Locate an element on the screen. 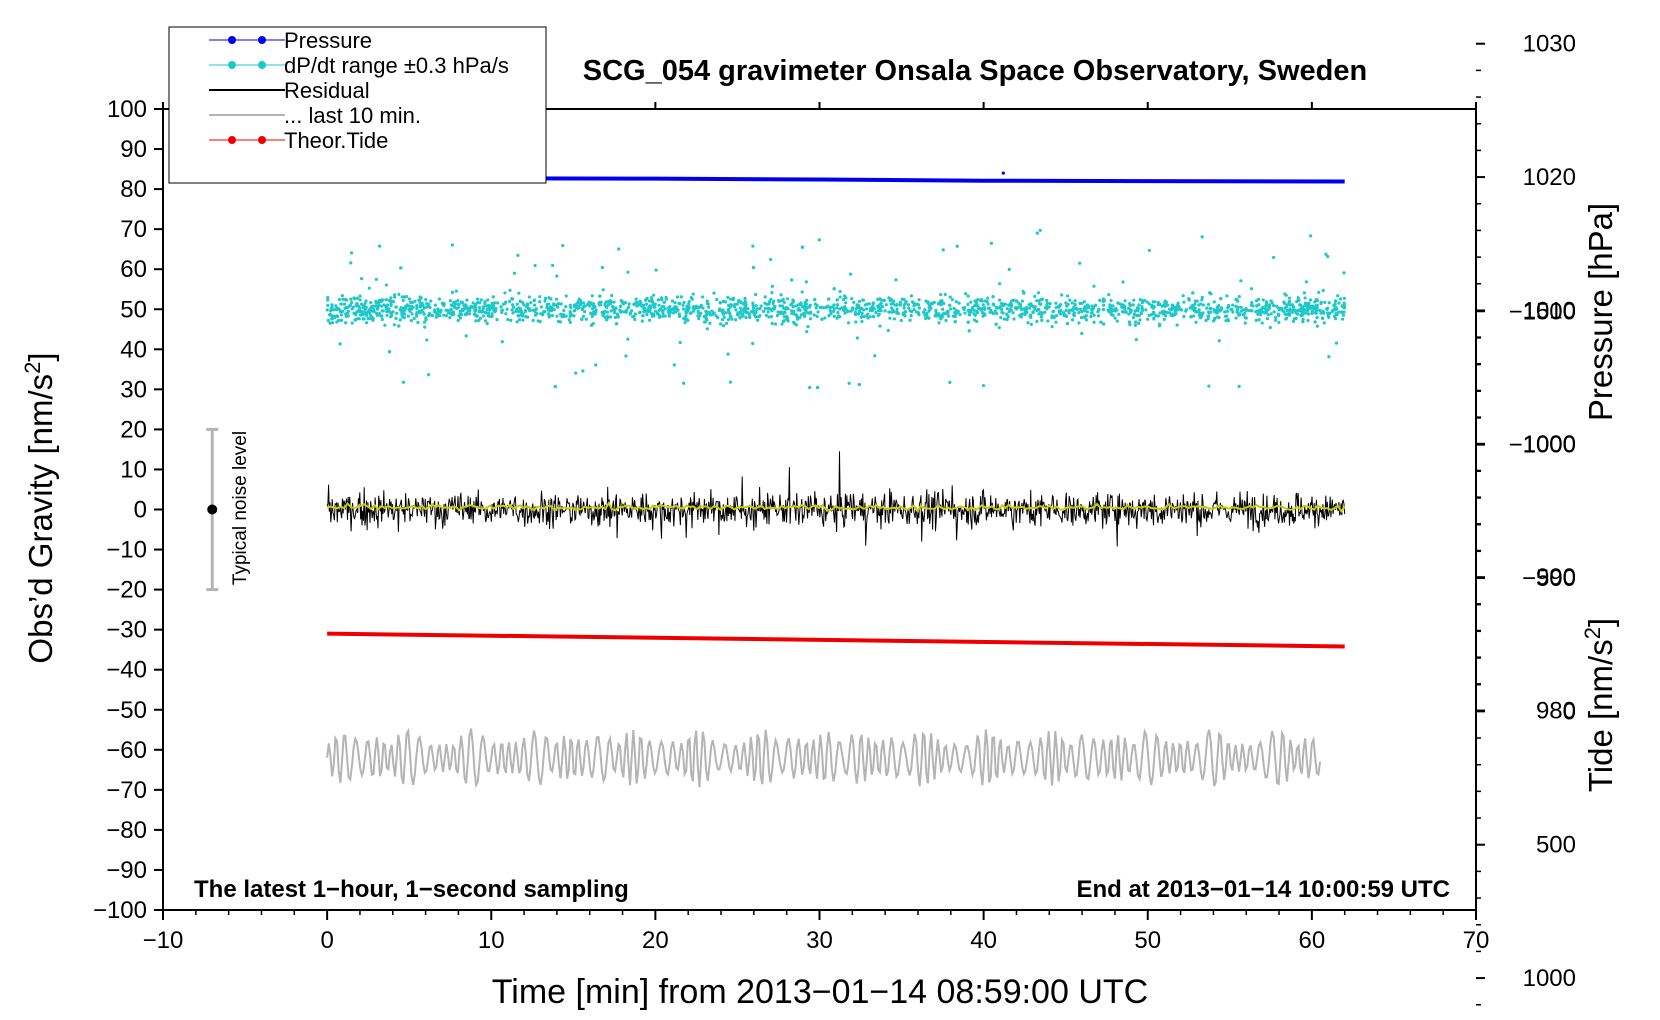  legend-item: dP/dt range ±0.3 hPa/s is located at coordinates (359, 65).